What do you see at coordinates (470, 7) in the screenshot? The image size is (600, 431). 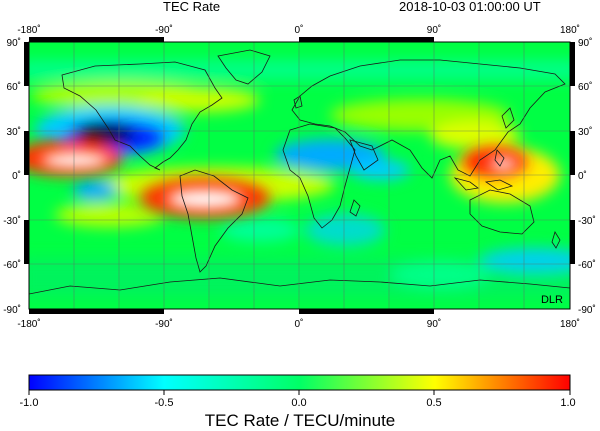 I see `timestamp: 2018-10-03 01:00:00 UT` at bounding box center [470, 7].